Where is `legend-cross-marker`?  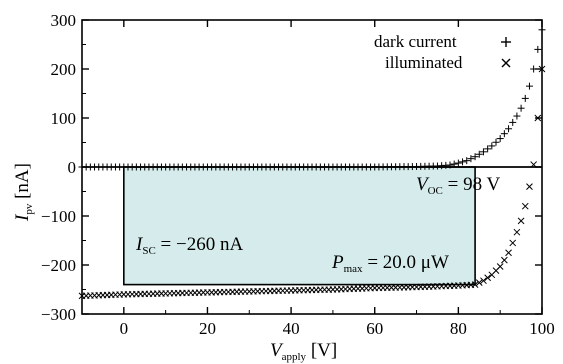 legend-cross-marker is located at coordinates (506, 63).